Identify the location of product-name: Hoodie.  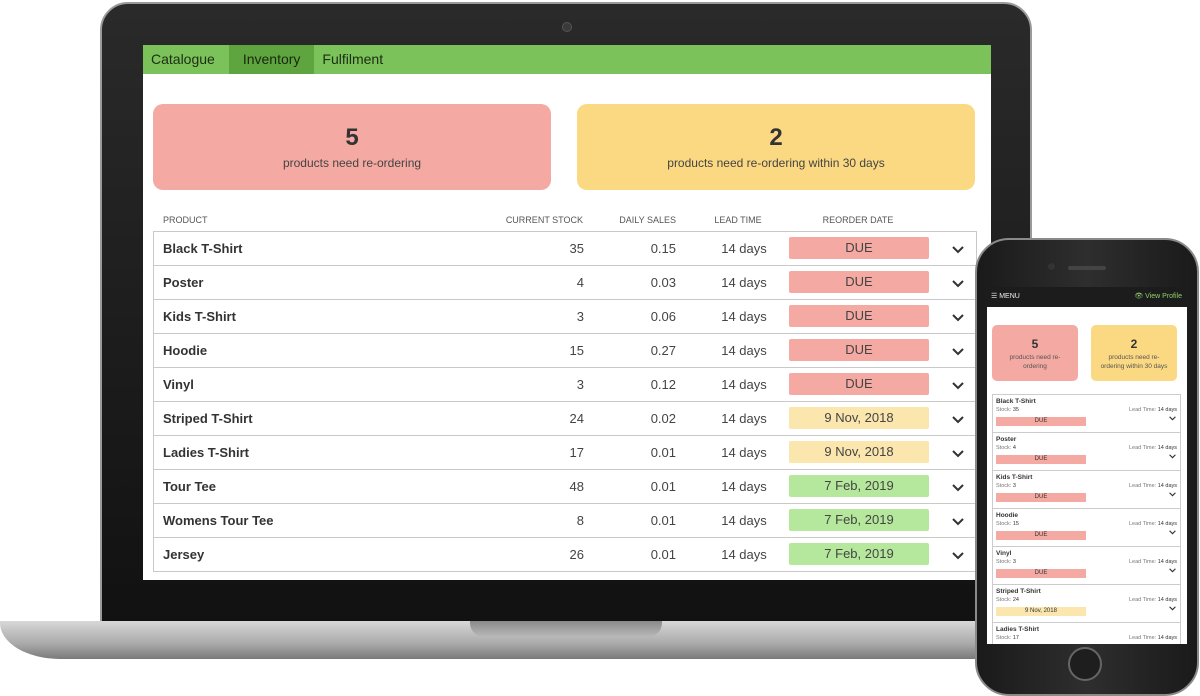
(185, 350).